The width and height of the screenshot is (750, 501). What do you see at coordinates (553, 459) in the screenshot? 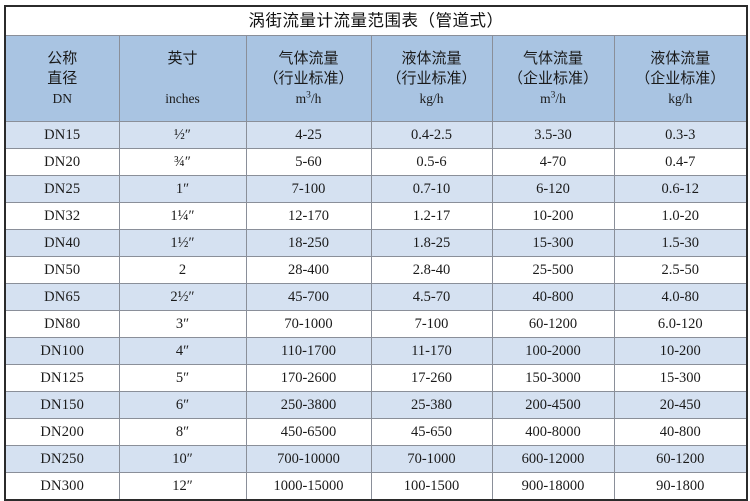
I see `cell-gas-ent: 600-12000` at bounding box center [553, 459].